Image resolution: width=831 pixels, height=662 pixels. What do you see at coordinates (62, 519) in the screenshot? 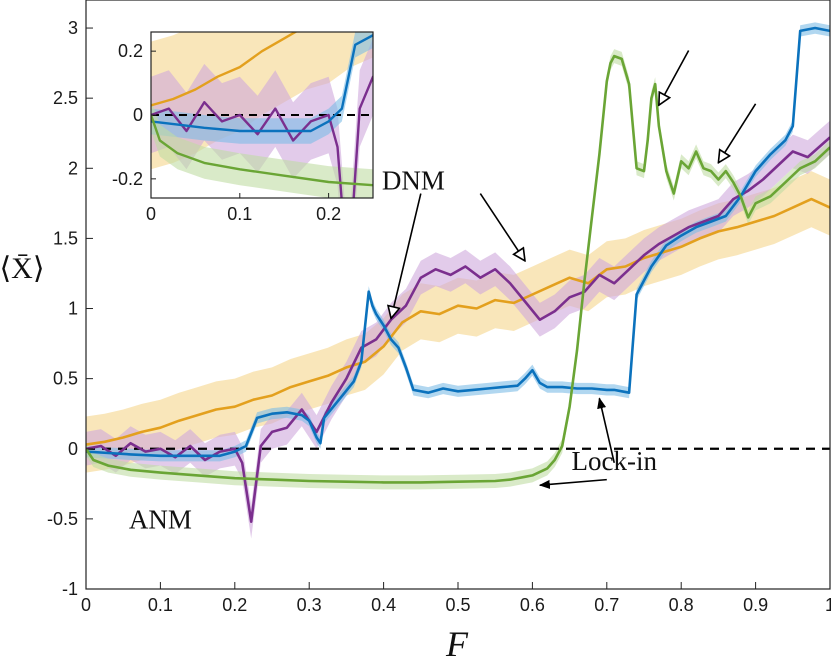
I see `y-tick-label: -0.5` at bounding box center [62, 519].